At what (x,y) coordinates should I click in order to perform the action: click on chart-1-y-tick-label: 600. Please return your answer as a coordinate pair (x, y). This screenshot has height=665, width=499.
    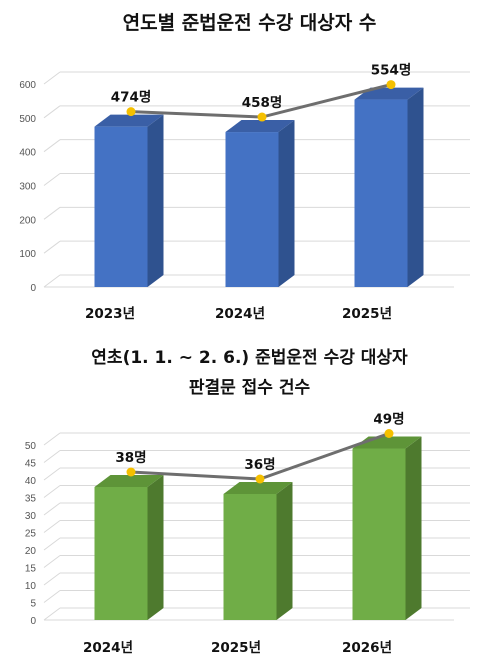
    Looking at the image, I should click on (27, 85).